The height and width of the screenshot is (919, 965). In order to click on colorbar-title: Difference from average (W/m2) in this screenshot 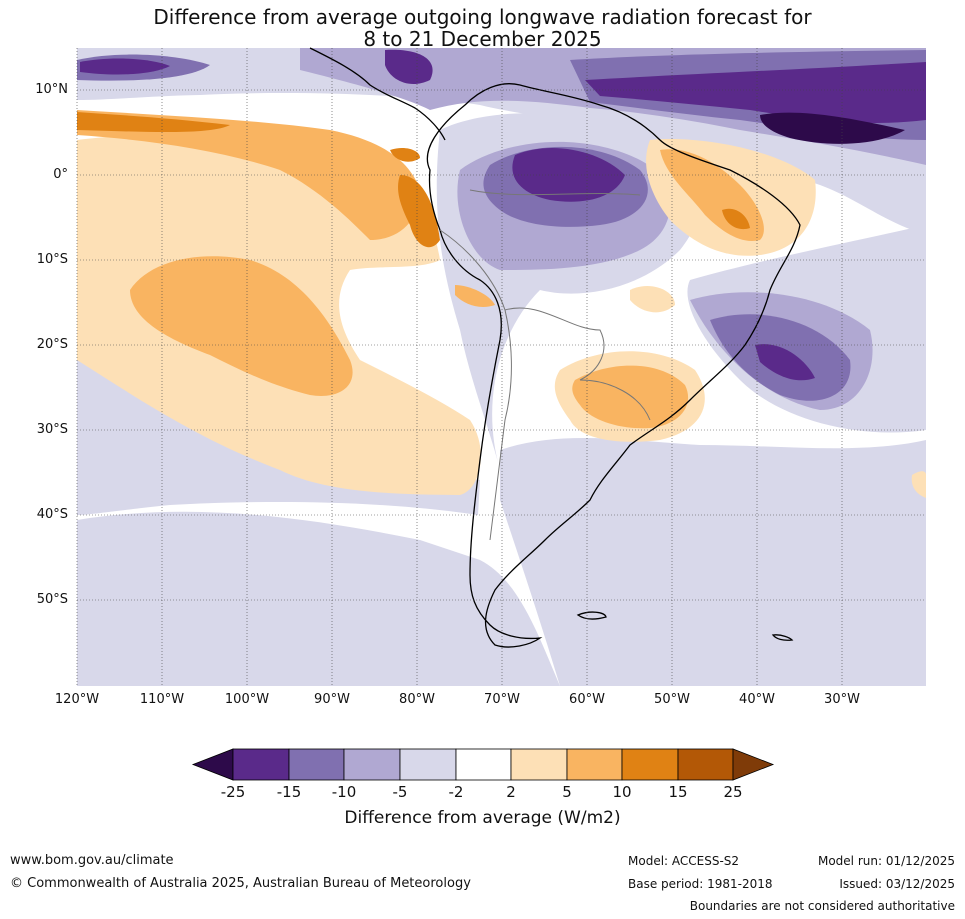, I will do `click(482, 818)`.